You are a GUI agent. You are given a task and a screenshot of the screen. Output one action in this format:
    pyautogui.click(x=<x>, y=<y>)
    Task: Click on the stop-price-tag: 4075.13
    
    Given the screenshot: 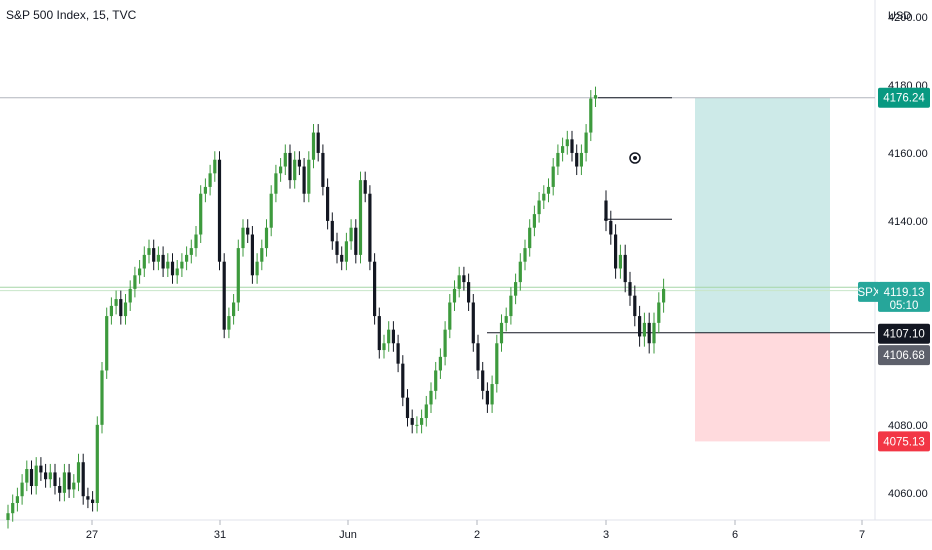 What is the action you would take?
    pyautogui.click(x=904, y=441)
    